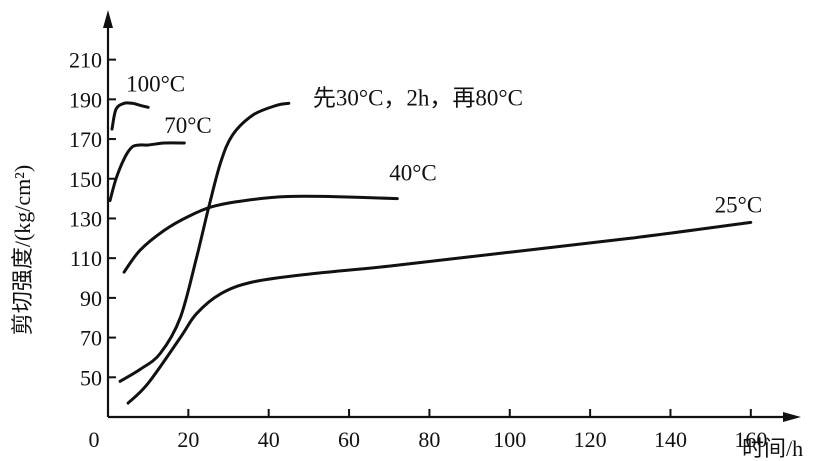 The height and width of the screenshot is (461, 825). Describe the element at coordinates (155, 83) in the screenshot. I see `curve-label-1: 100°C` at that location.